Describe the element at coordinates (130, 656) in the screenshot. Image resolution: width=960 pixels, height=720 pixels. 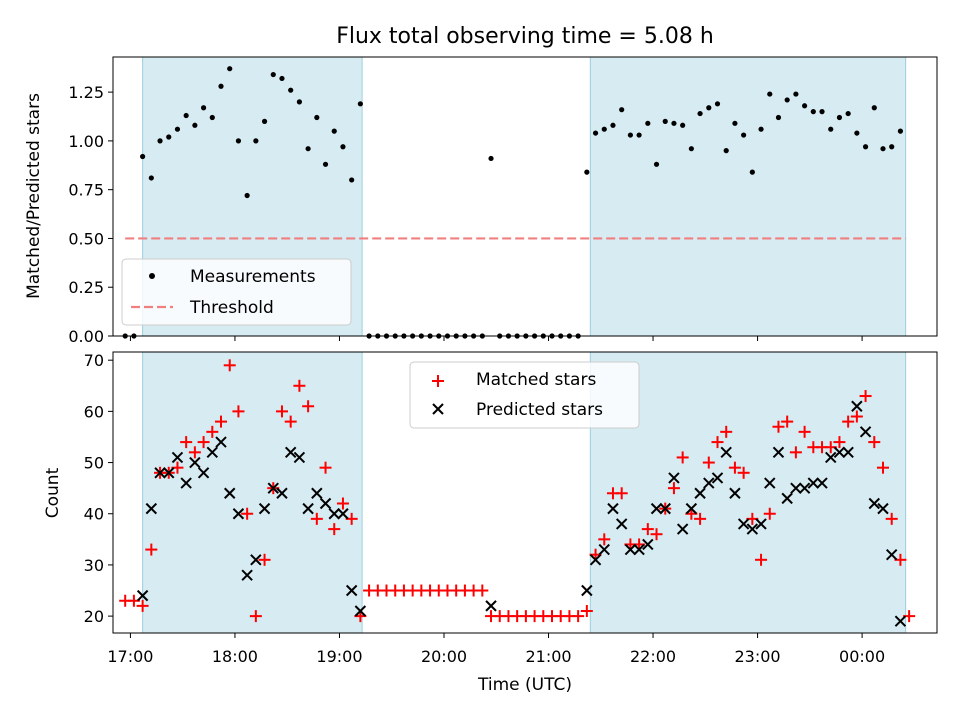
I see `x-tick-label: 17:00` at that location.